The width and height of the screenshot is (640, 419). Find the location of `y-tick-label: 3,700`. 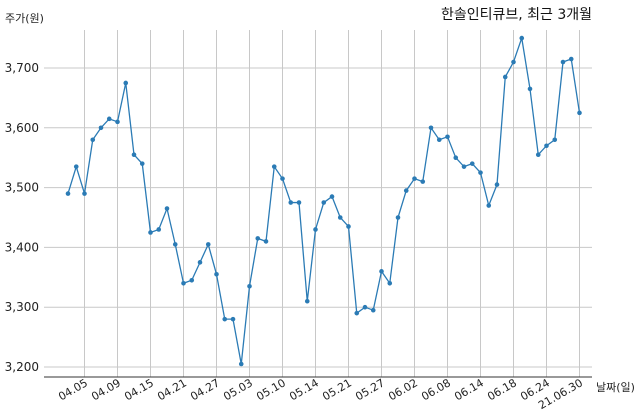

y-tick-label: 3,700 is located at coordinates (22, 68).